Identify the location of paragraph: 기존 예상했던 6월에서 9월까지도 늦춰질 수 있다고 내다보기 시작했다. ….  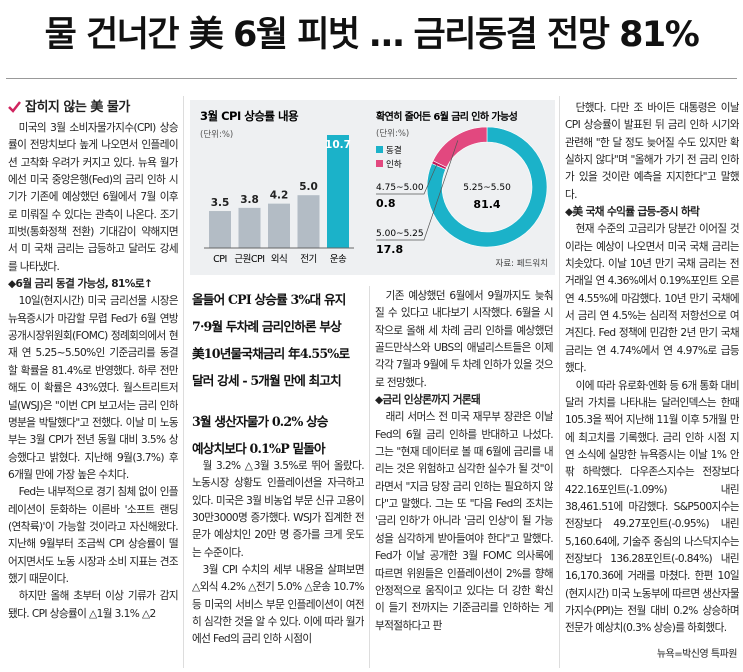
(464, 339).